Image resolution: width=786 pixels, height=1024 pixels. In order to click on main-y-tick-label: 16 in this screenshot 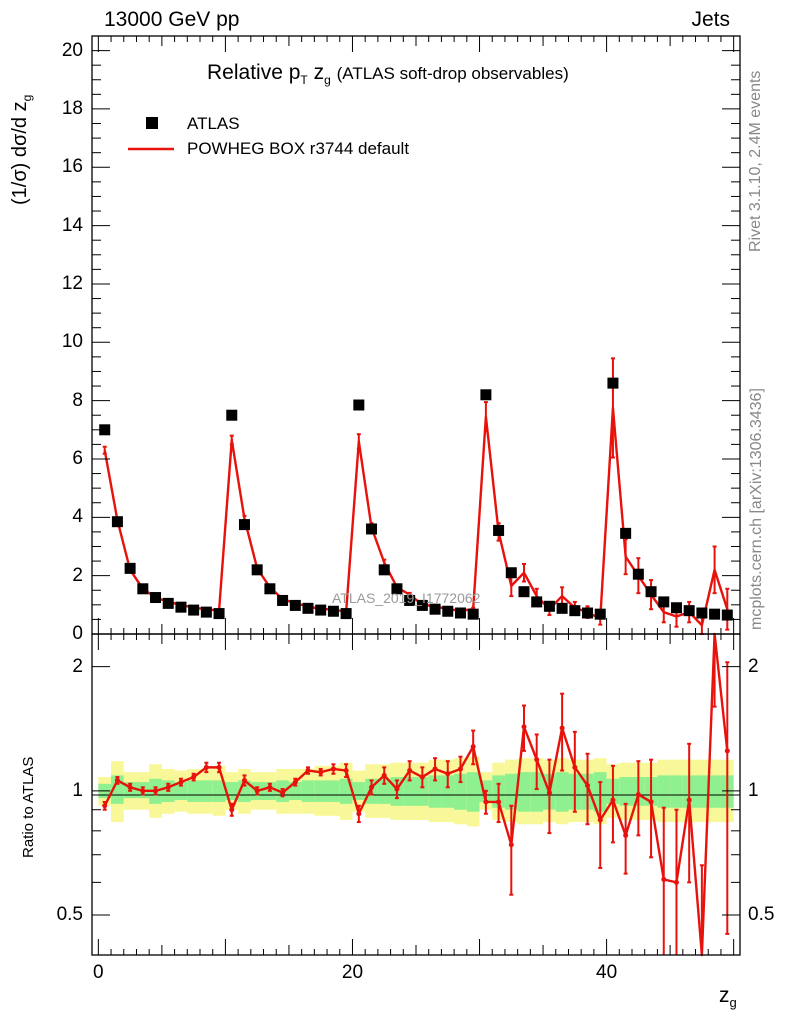, I will do `click(72, 167)`.